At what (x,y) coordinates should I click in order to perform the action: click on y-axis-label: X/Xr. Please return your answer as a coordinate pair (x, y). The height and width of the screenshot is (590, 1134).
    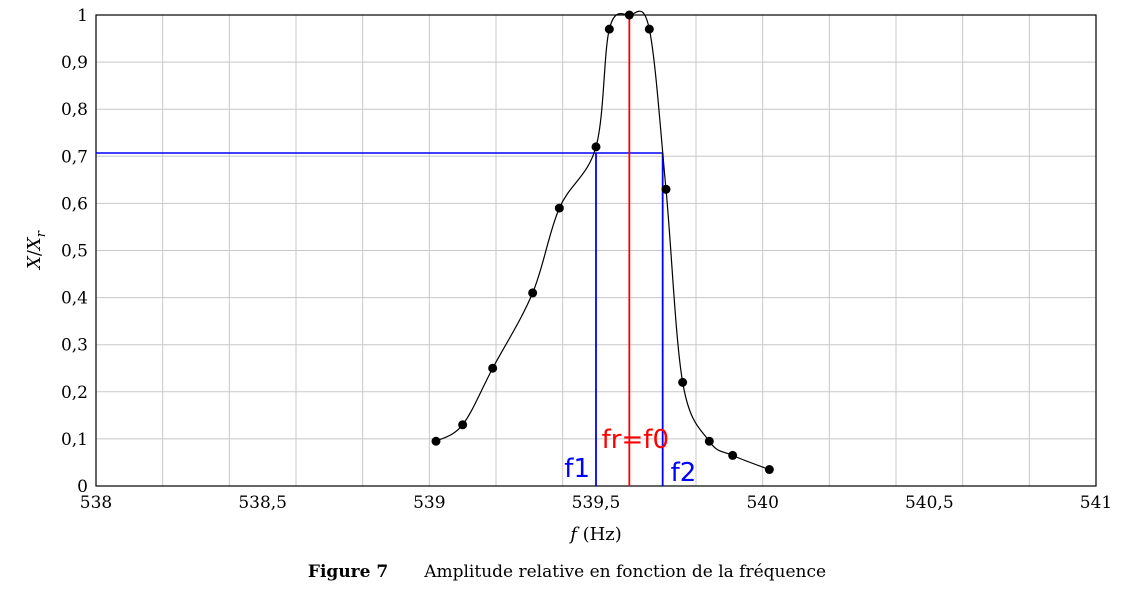
    Looking at the image, I should click on (36, 250).